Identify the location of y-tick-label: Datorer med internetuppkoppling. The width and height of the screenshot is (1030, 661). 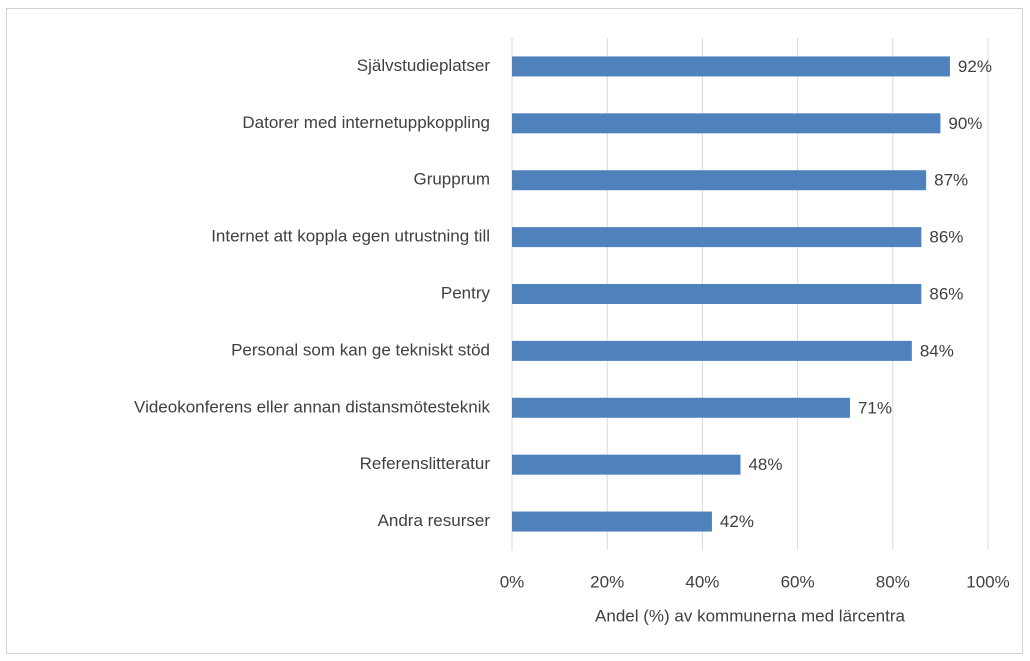
(366, 122).